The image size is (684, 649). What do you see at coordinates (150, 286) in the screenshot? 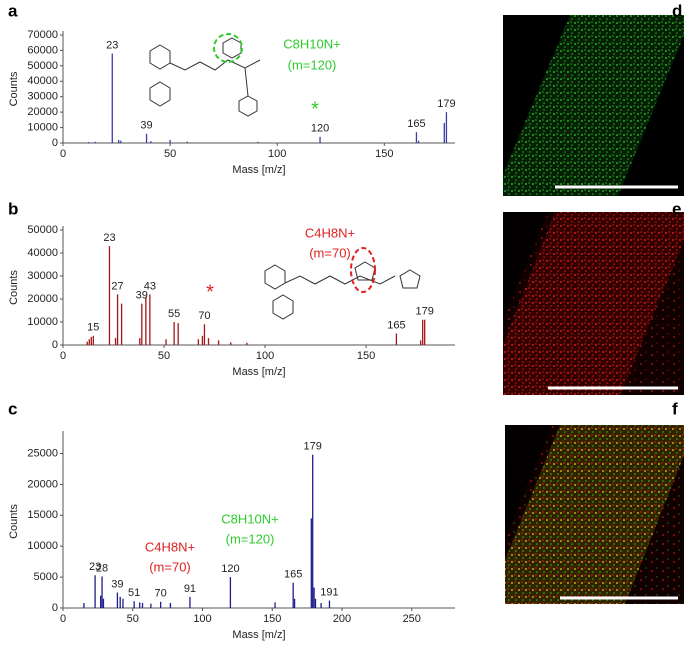
I see `peak-label: 43` at bounding box center [150, 286].